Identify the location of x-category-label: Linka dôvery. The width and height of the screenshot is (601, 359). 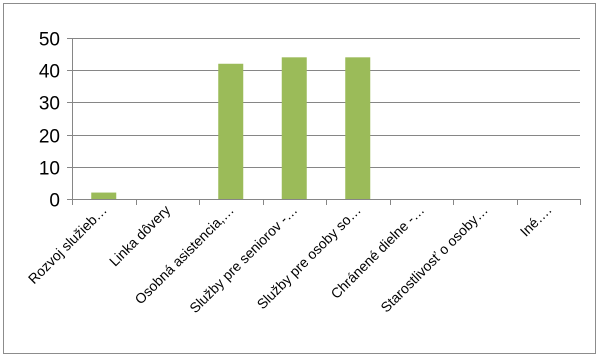
(139, 235).